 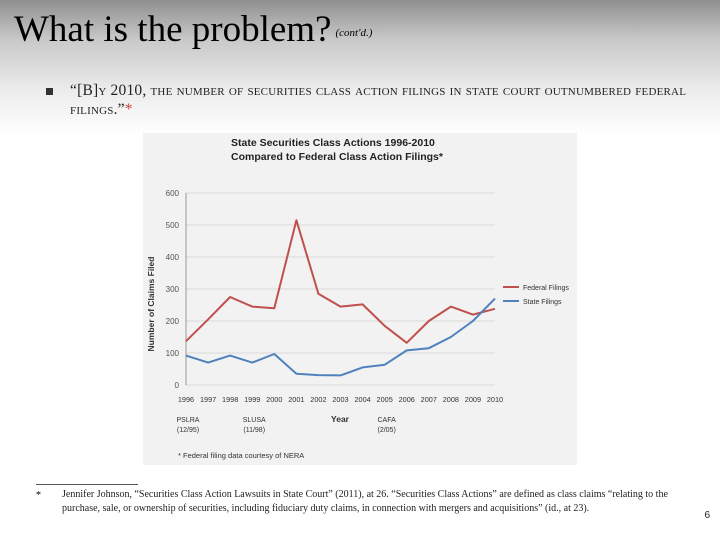 What do you see at coordinates (49, 91) in the screenshot?
I see `bullet-square-icon` at bounding box center [49, 91].